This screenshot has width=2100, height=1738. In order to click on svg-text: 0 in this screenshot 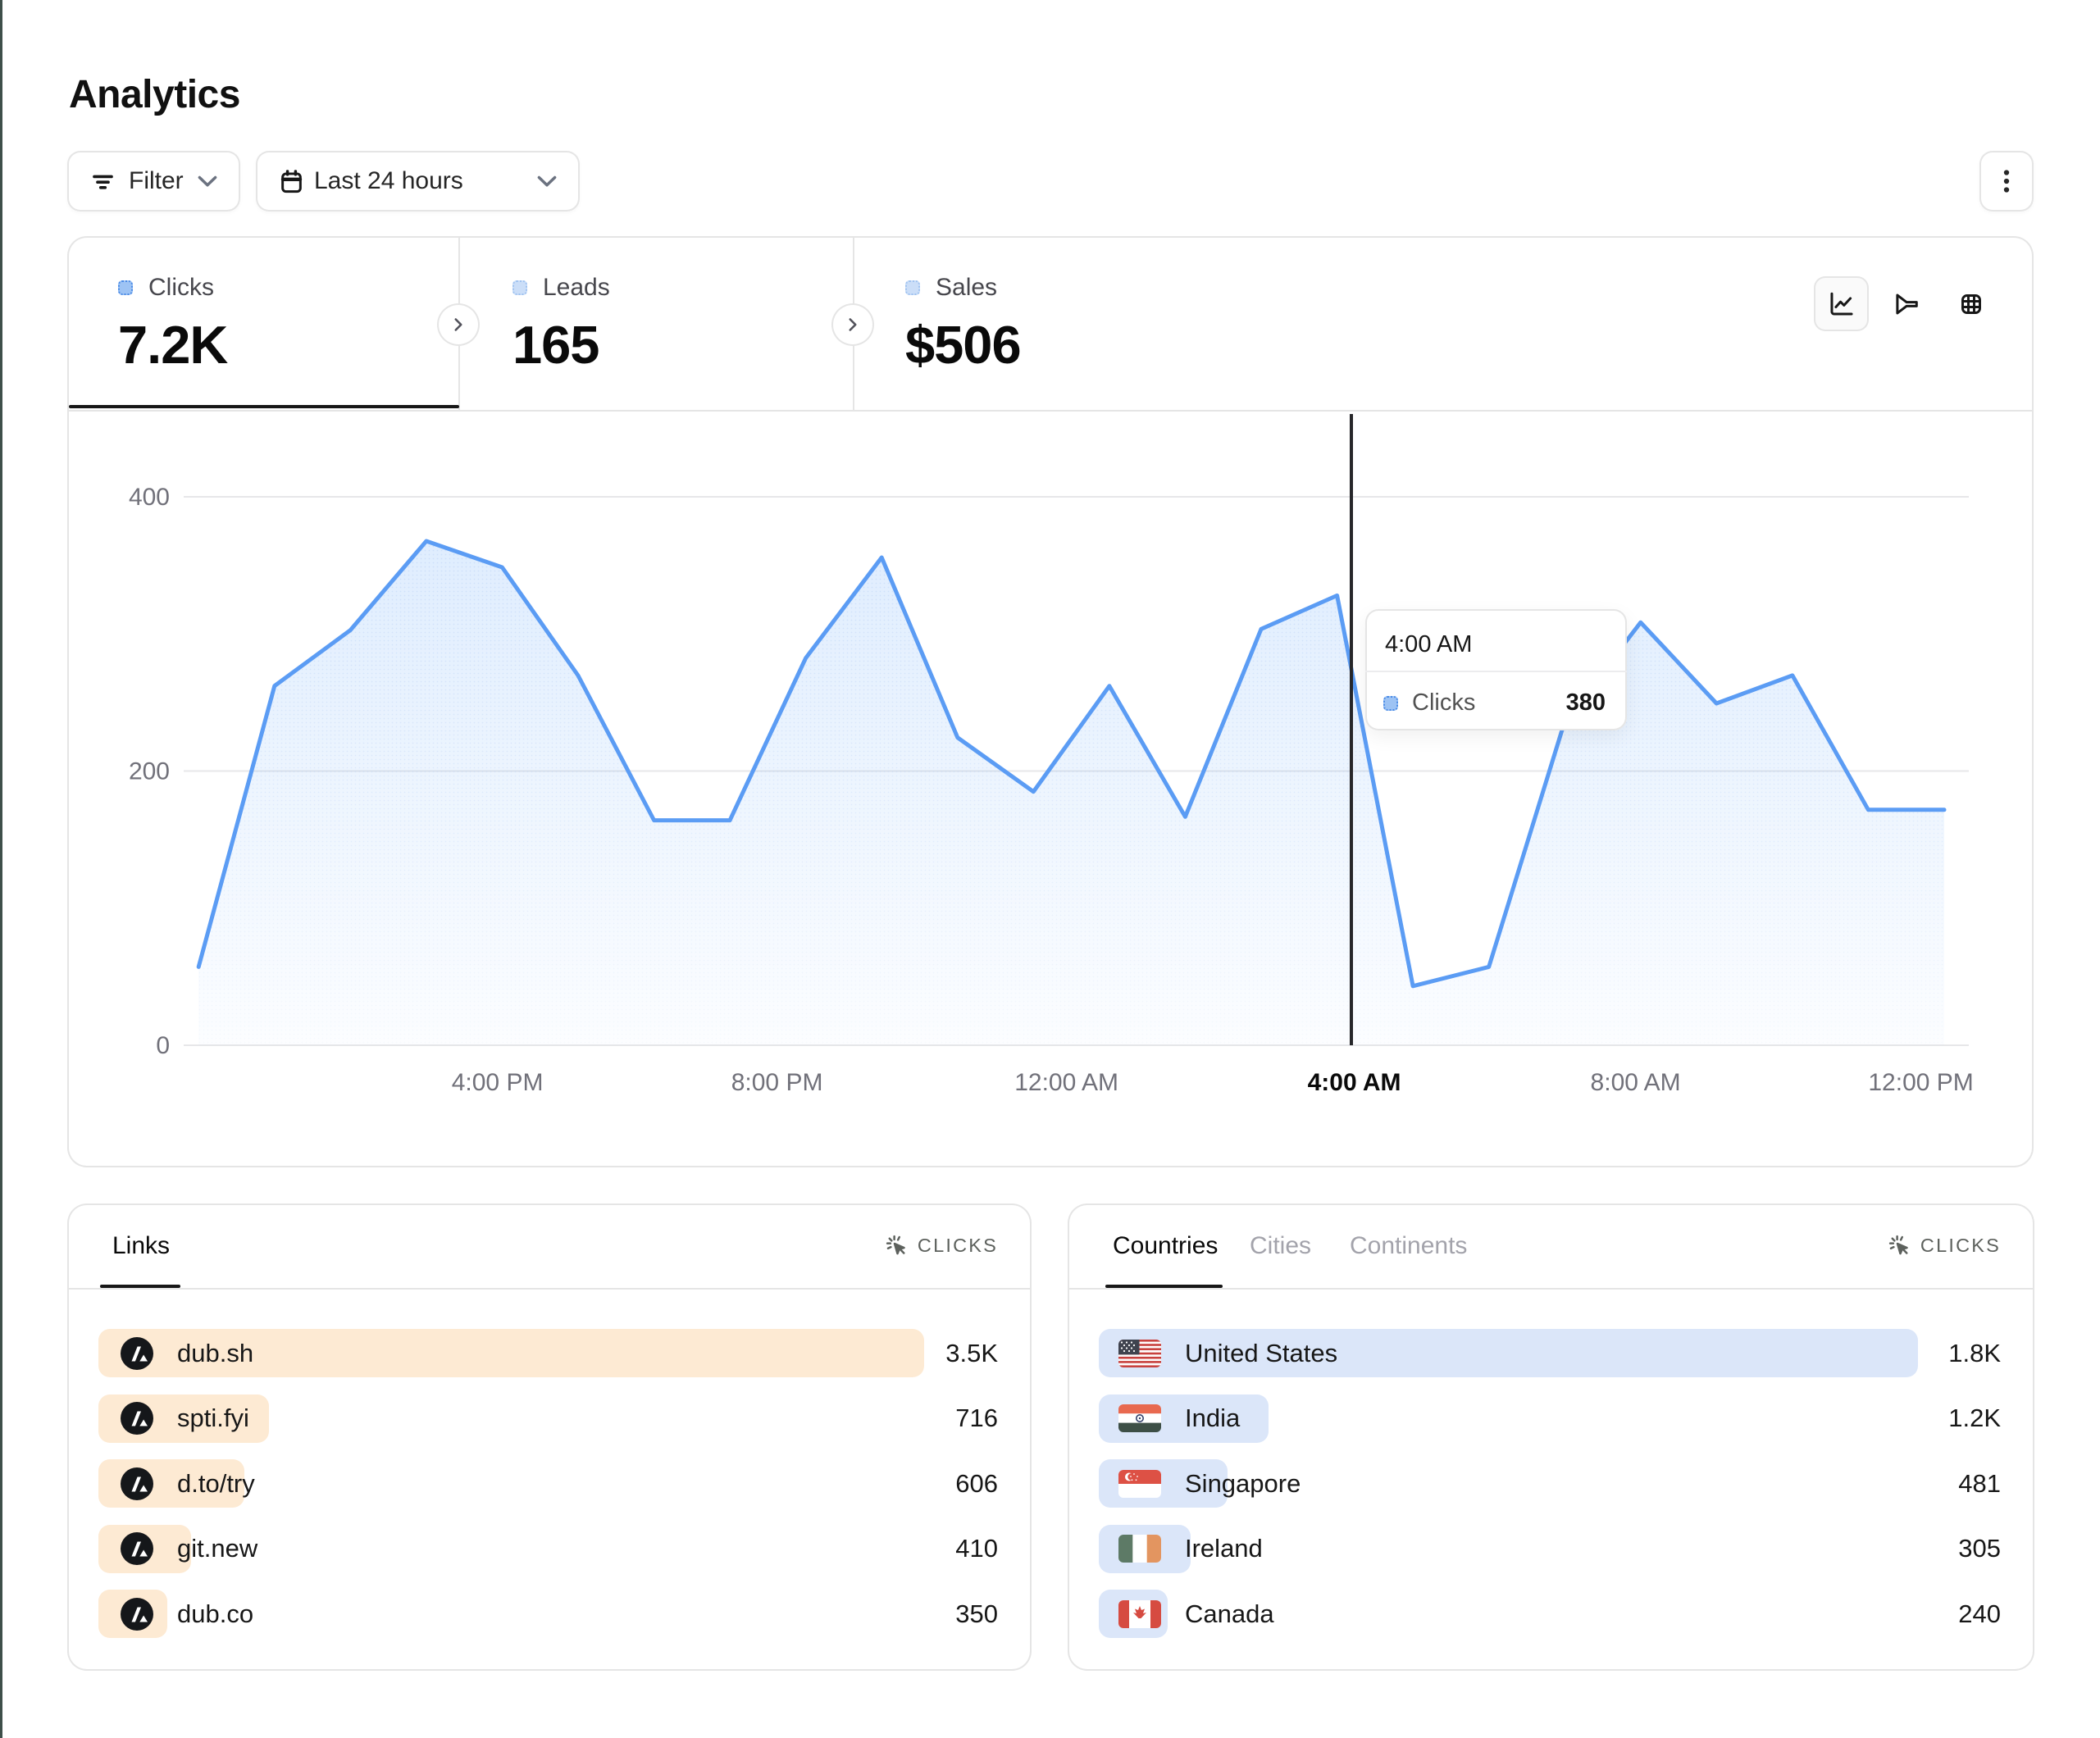, I will do `click(163, 1045)`.